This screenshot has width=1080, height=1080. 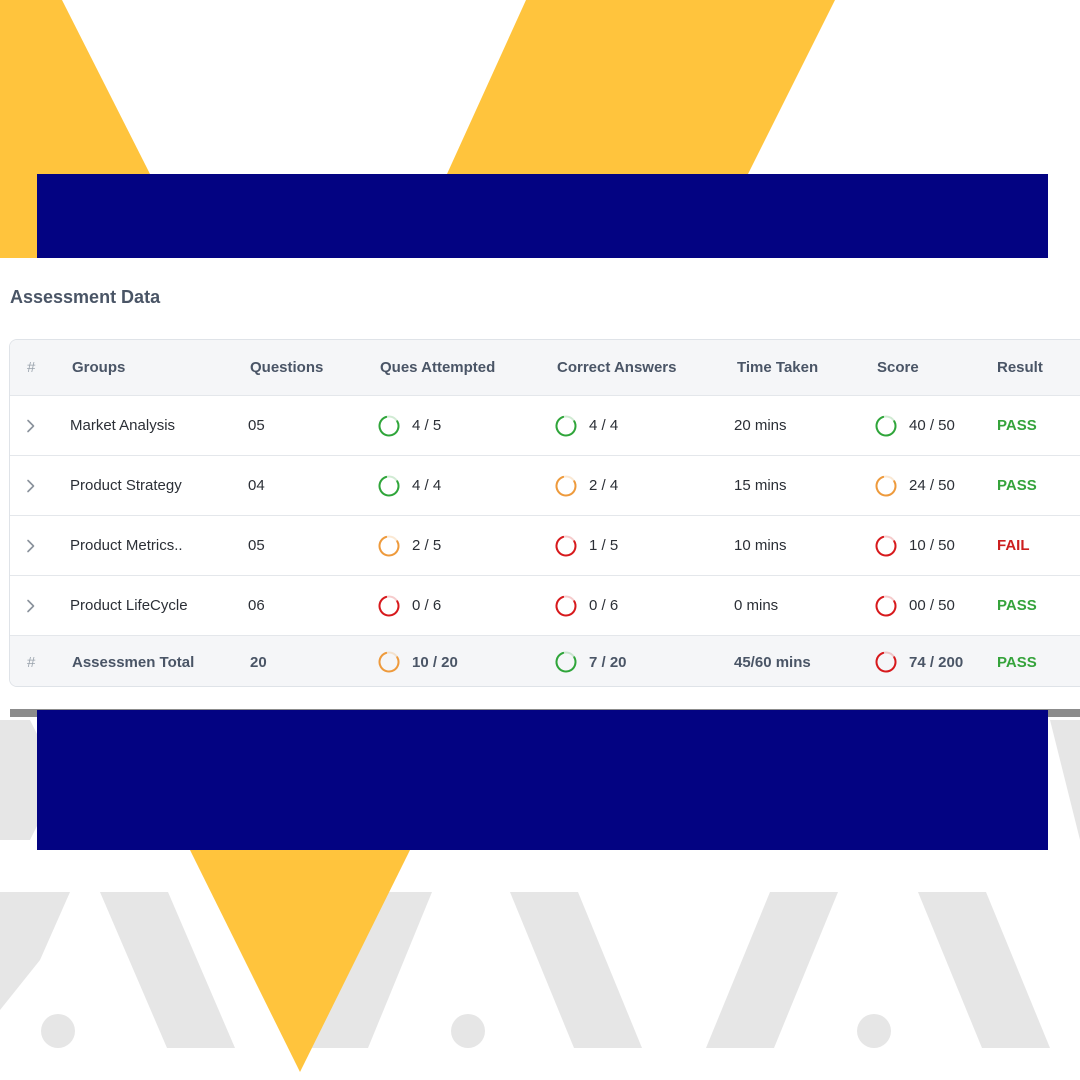 What do you see at coordinates (542, 780) in the screenshot?
I see `navy-banner-bottom` at bounding box center [542, 780].